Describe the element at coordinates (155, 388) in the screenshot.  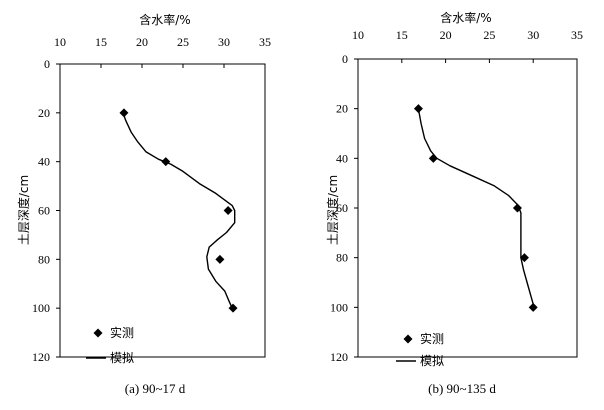
I see `panel-caption: (a) 90~17 d` at that location.